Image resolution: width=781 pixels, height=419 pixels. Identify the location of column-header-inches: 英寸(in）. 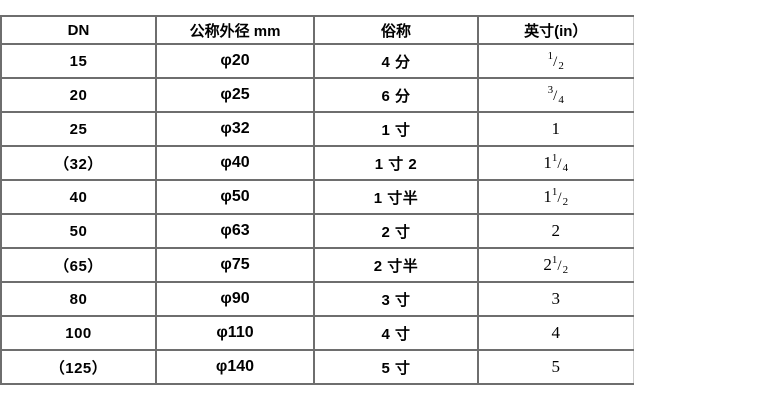
(555, 30).